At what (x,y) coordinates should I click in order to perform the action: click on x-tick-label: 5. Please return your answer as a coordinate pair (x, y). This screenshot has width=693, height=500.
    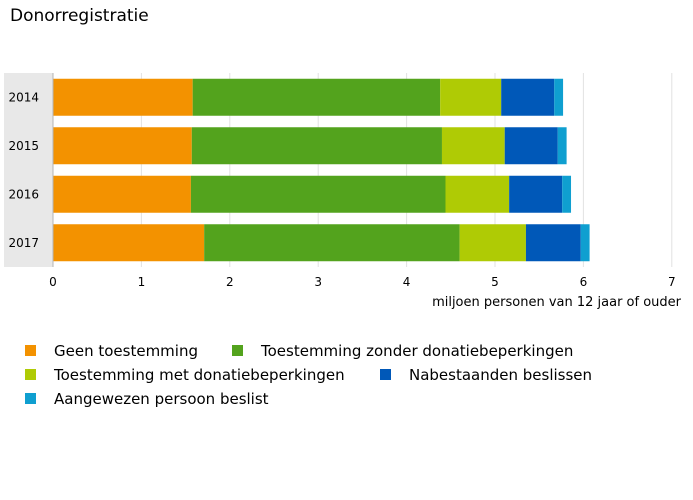
    Looking at the image, I should click on (495, 282).